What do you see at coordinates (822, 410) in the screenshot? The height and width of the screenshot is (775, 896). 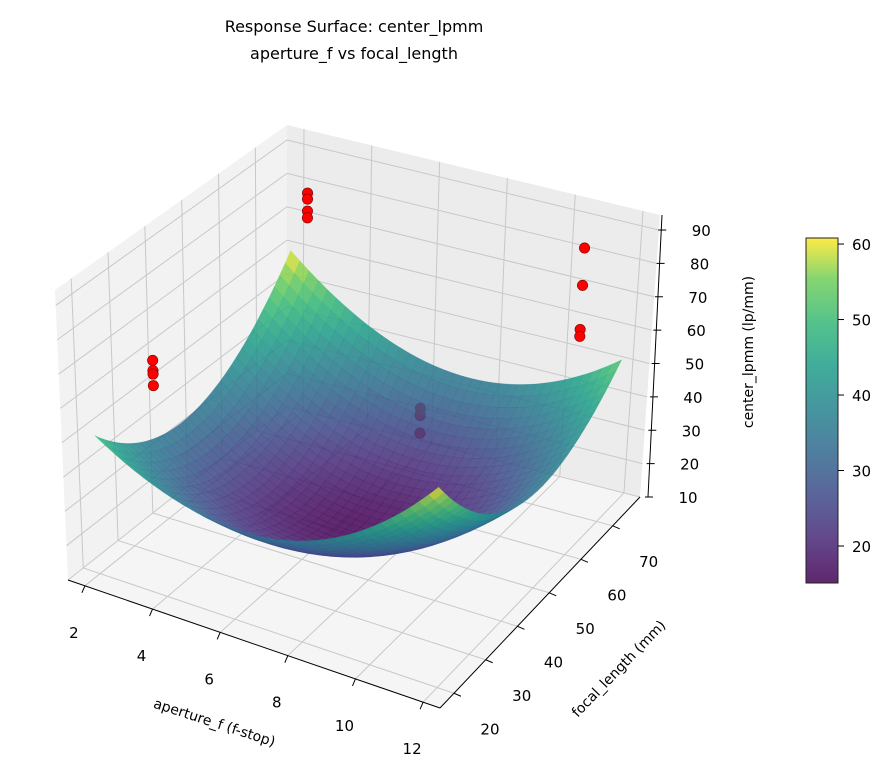 I see `colorbar` at bounding box center [822, 410].